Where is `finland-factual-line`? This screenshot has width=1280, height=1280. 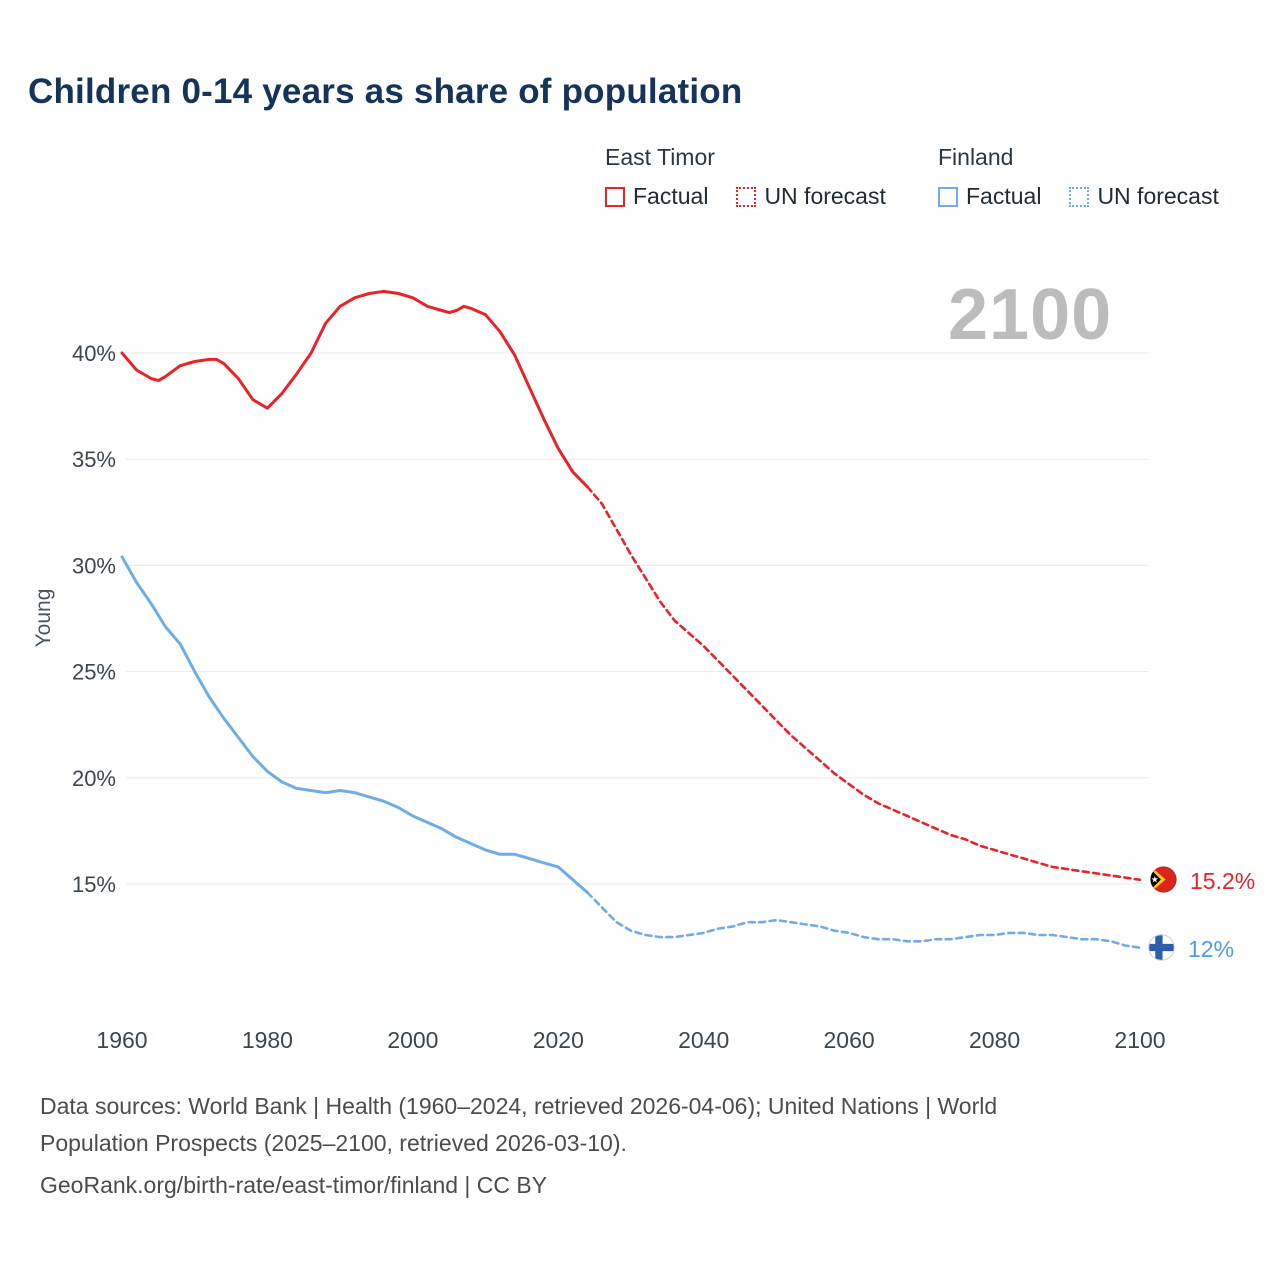
finland-factual-line is located at coordinates (354, 724).